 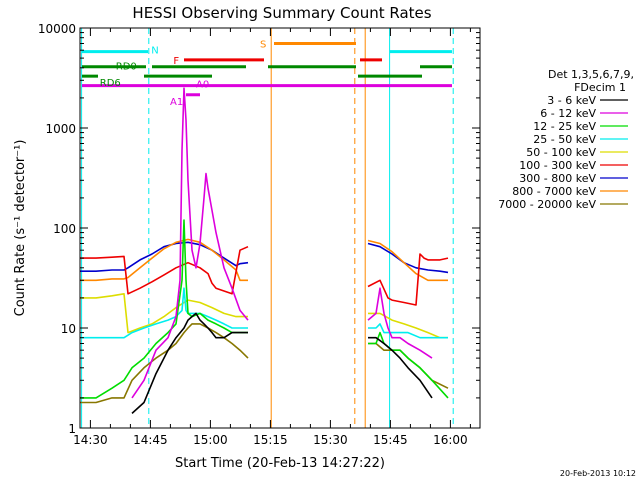 What do you see at coordinates (176, 102) in the screenshot?
I see `flag-label-a1: A1` at bounding box center [176, 102].